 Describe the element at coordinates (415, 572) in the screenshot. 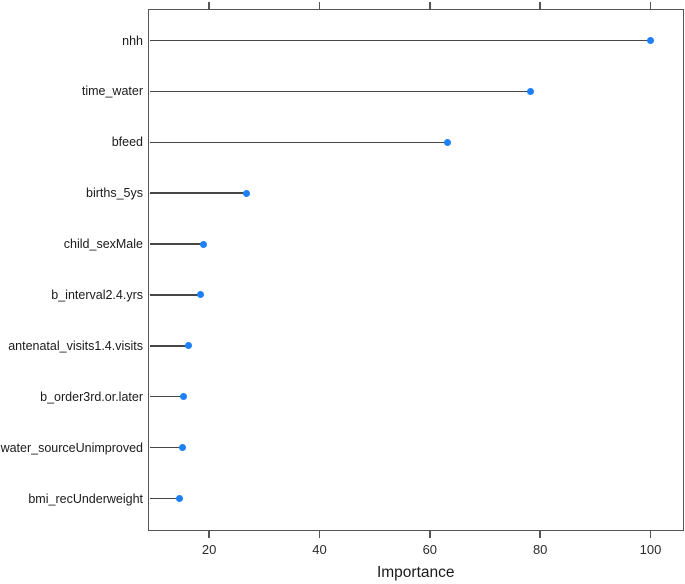

I see `x-axis-title: Importance` at that location.